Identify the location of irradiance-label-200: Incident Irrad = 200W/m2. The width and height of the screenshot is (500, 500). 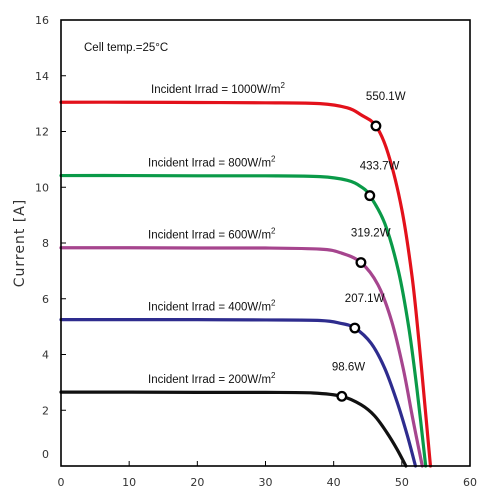
(212, 378).